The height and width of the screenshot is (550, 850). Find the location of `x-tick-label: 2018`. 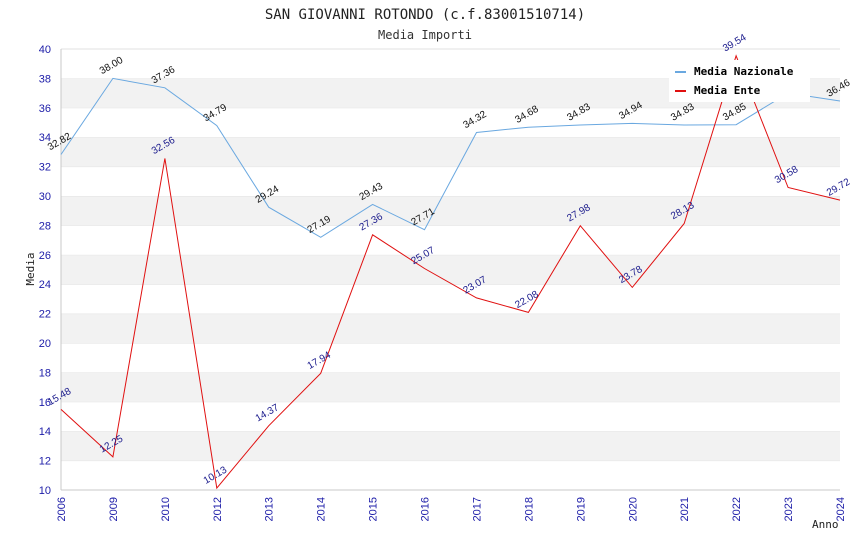

x-tick-label: 2018 is located at coordinates (529, 509).